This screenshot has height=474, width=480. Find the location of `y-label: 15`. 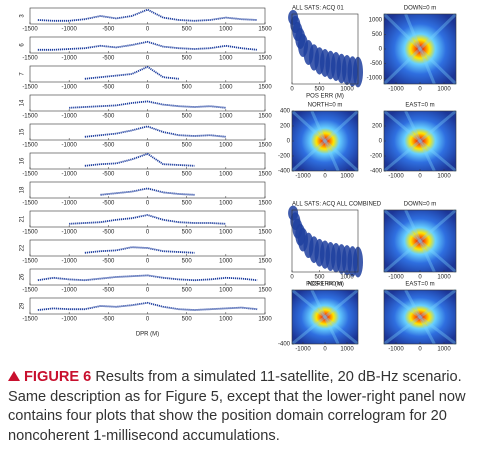

y-label: 15 is located at coordinates (23, 131).